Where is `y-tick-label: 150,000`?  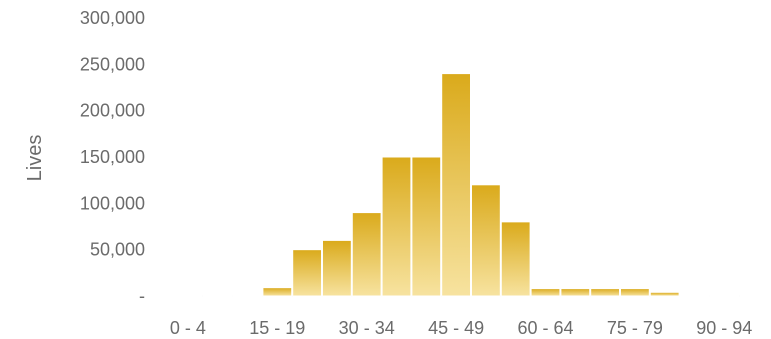 y-tick-label: 150,000 is located at coordinates (112, 157).